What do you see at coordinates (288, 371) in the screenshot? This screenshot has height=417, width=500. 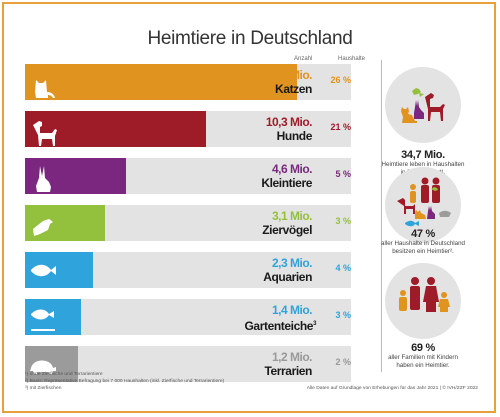 I see `category-label-terrarien: Terrarien` at bounding box center [288, 371].